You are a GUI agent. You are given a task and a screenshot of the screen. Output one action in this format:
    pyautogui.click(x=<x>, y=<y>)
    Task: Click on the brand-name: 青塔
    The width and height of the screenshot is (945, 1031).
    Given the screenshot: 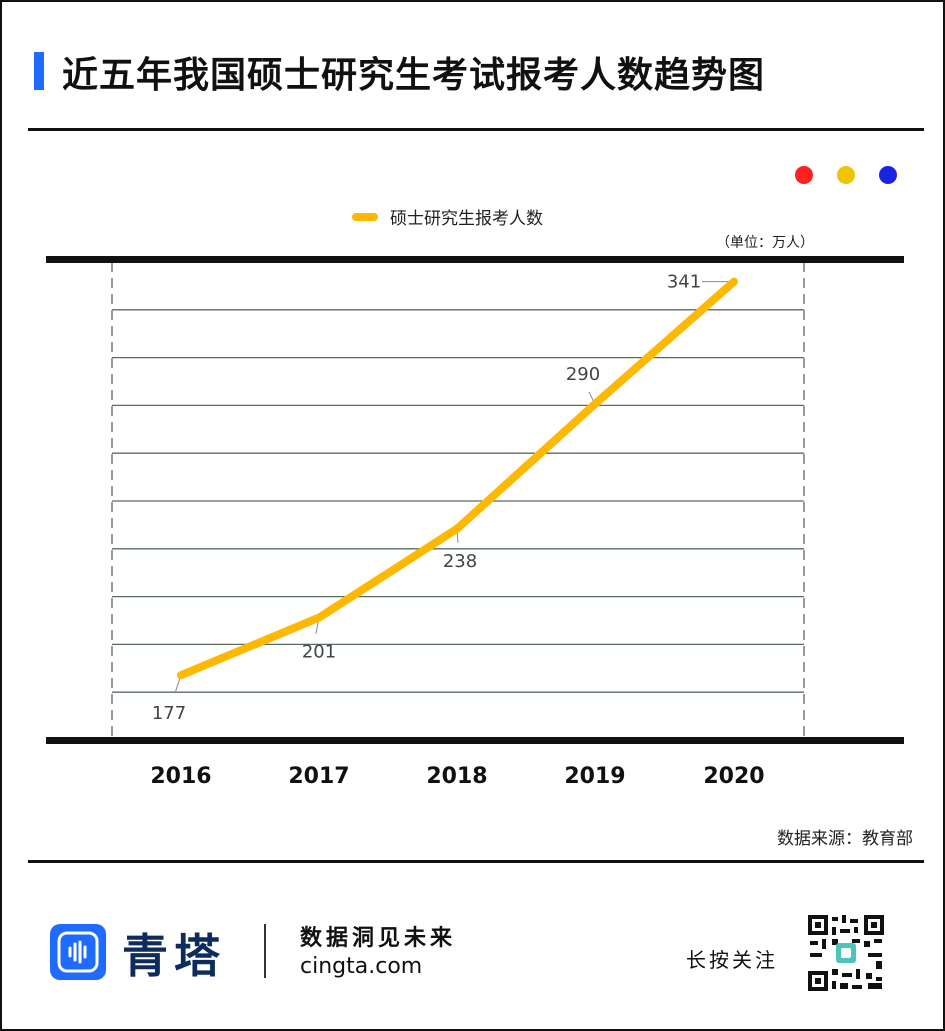 What is the action you would take?
    pyautogui.click(x=174, y=956)
    